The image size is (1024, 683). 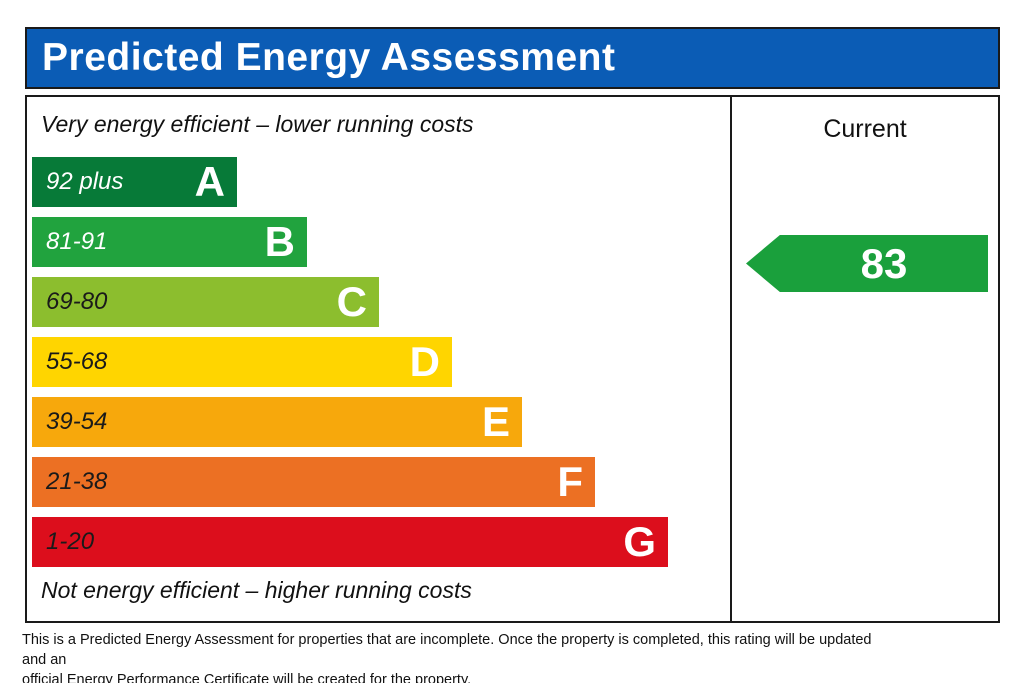 What do you see at coordinates (209, 181) in the screenshot?
I see `band-letter: A` at bounding box center [209, 181].